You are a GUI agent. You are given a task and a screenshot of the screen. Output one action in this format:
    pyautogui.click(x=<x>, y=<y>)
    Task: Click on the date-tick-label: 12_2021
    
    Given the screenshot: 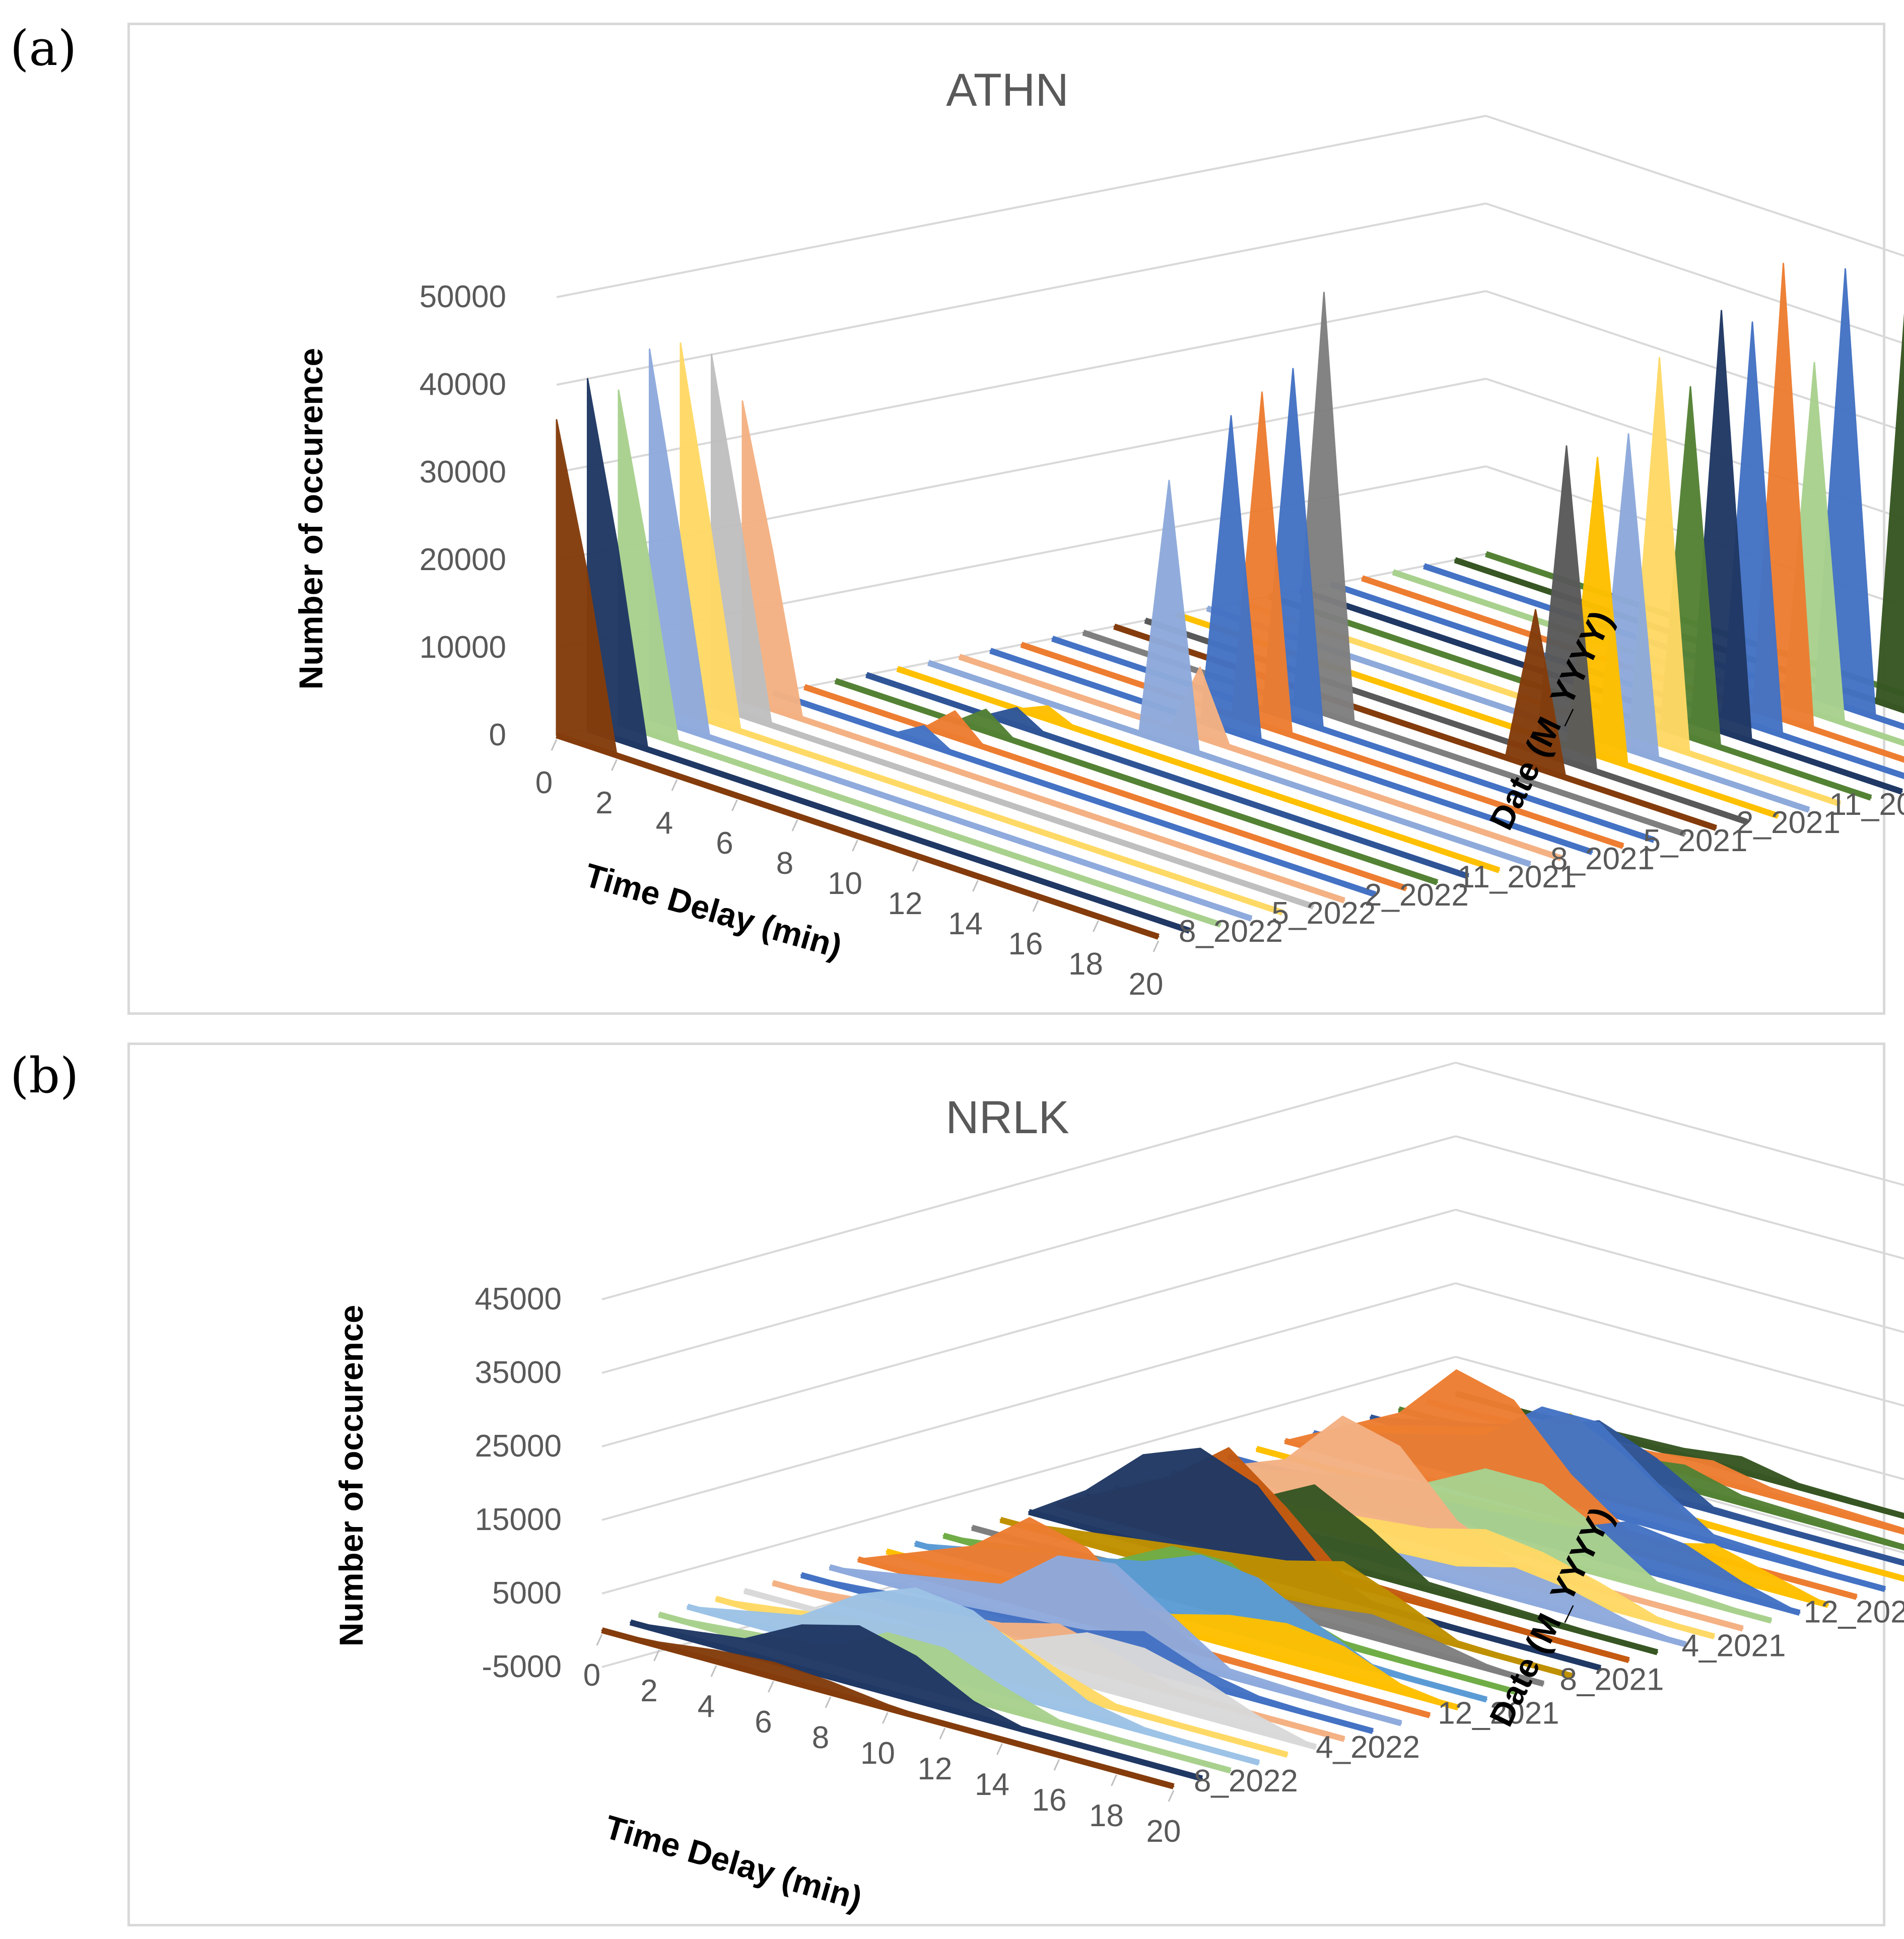 What is the action you would take?
    pyautogui.click(x=1498, y=1713)
    